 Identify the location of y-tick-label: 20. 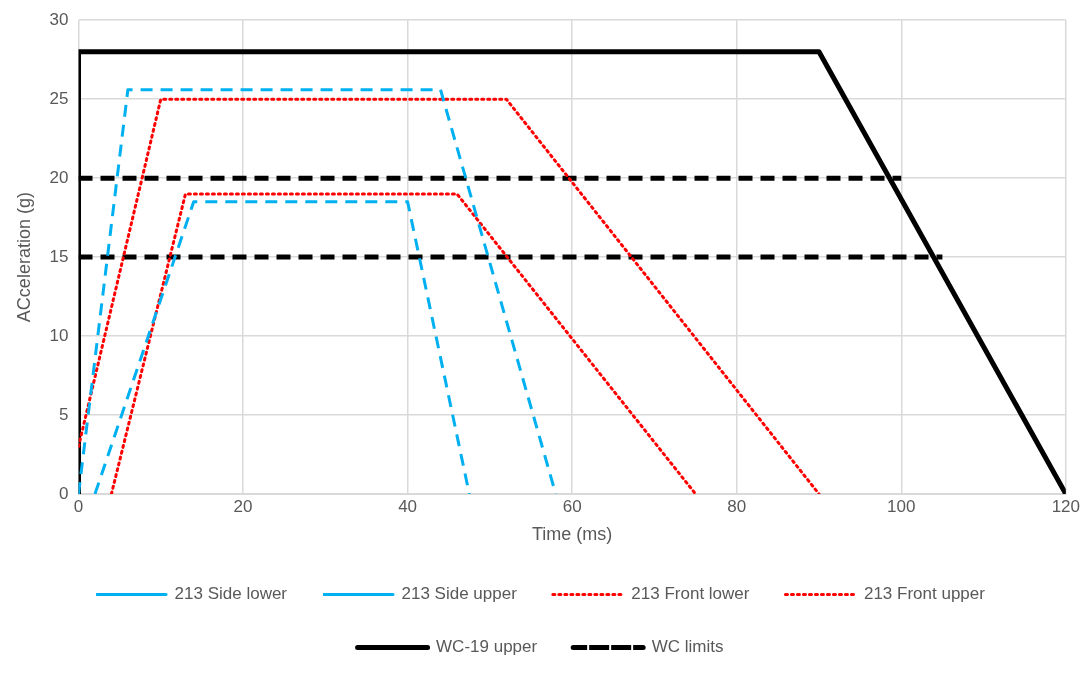
(59, 177).